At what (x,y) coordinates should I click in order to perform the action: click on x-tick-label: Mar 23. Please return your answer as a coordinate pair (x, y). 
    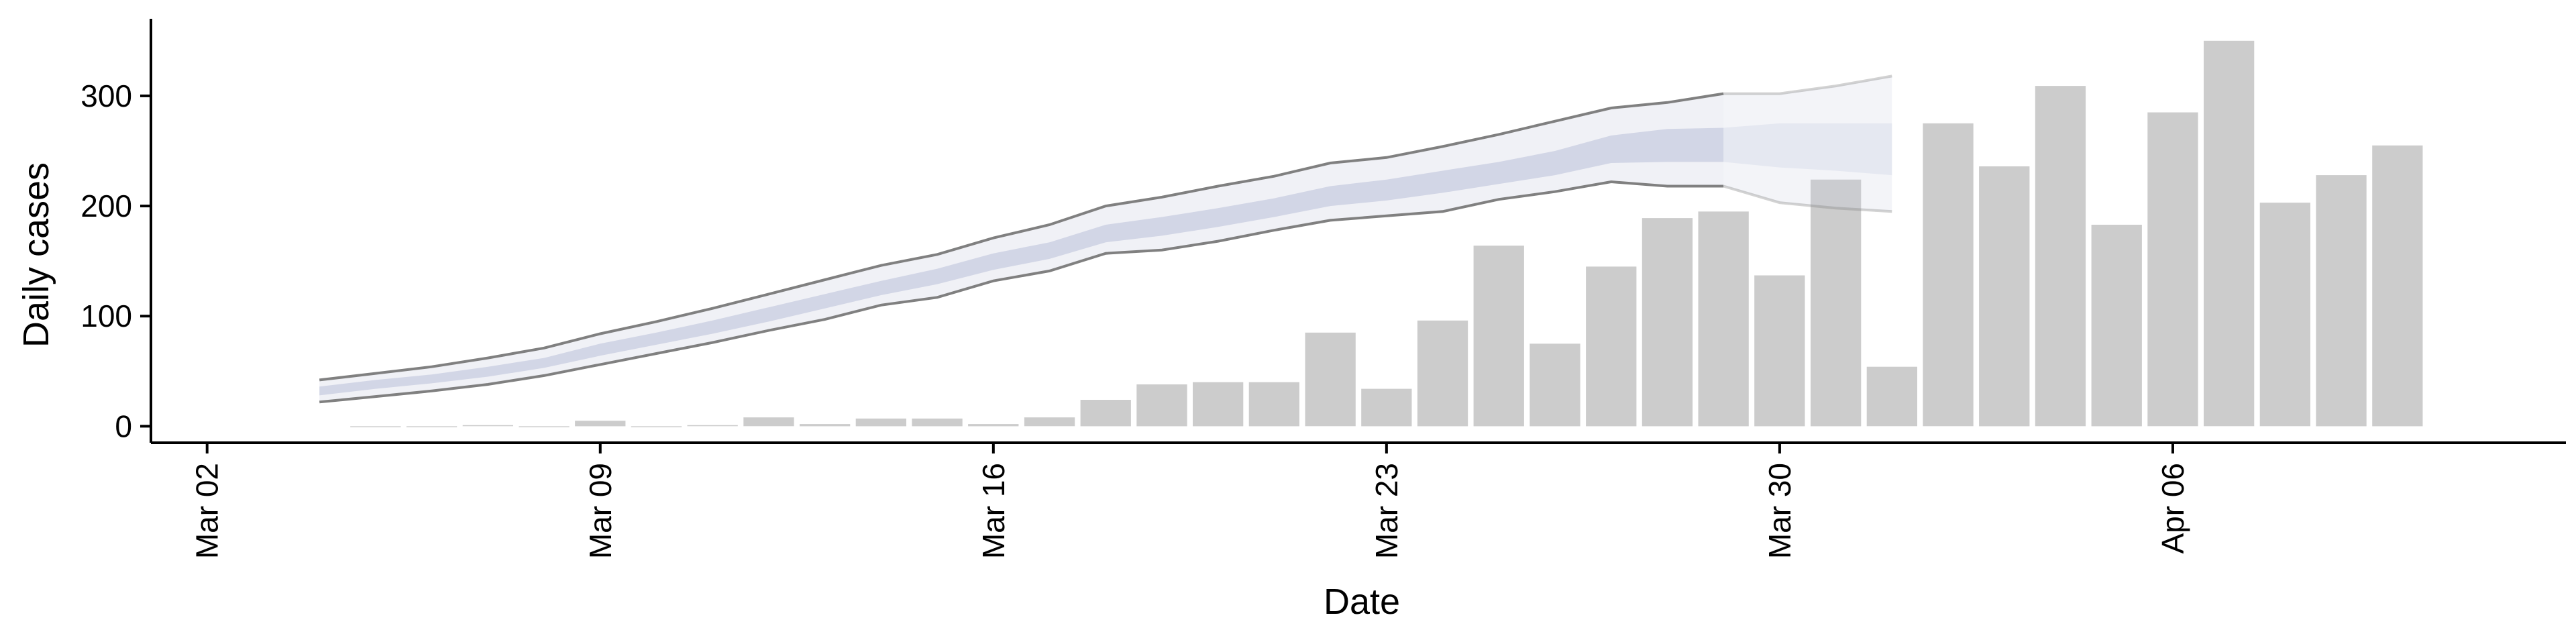
    Looking at the image, I should click on (1386, 511).